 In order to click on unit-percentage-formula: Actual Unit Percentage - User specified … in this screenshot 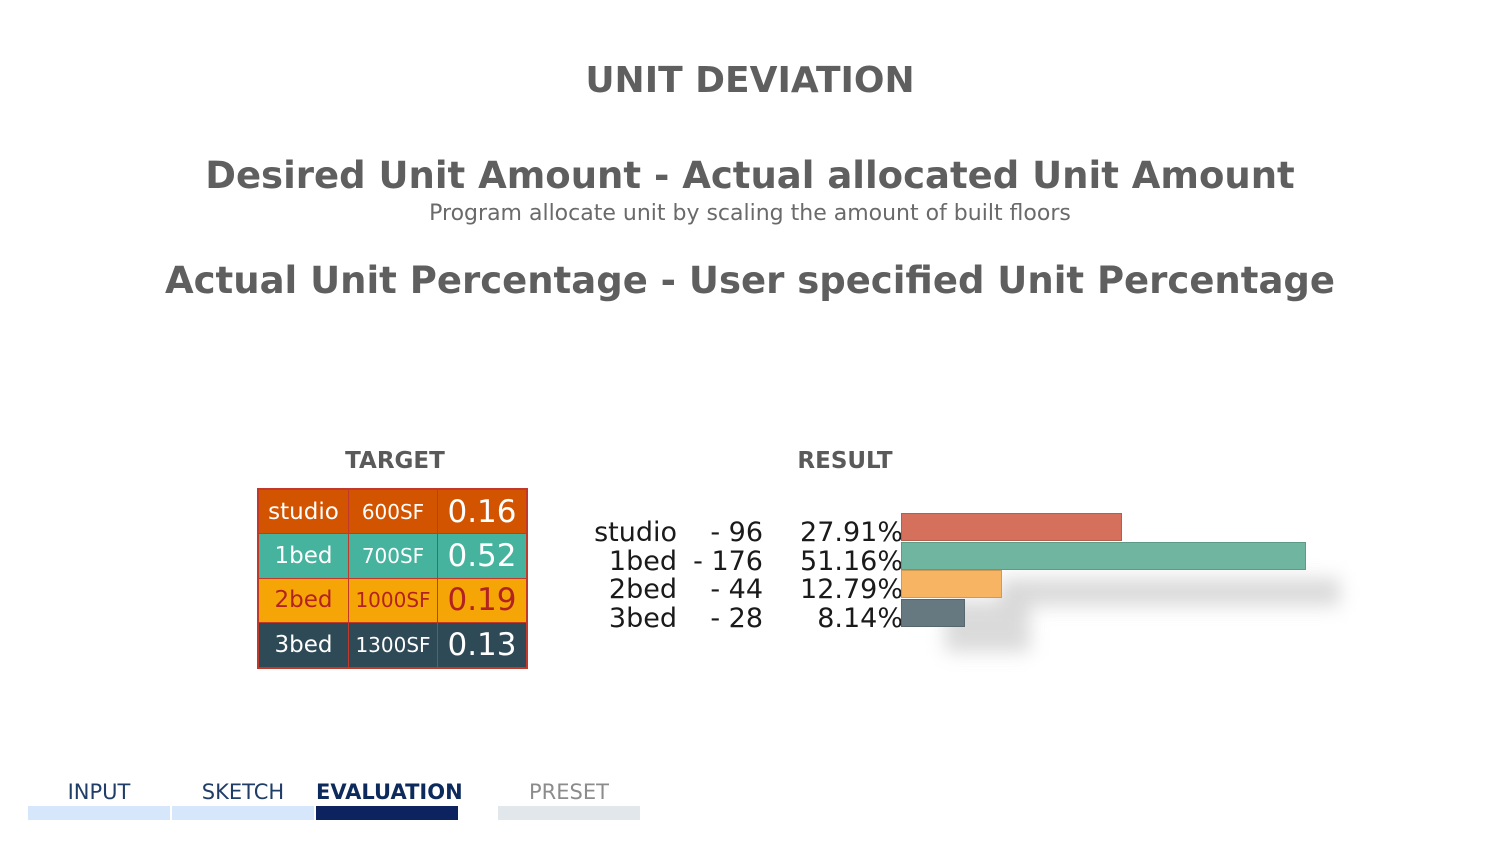, I will do `click(750, 280)`.